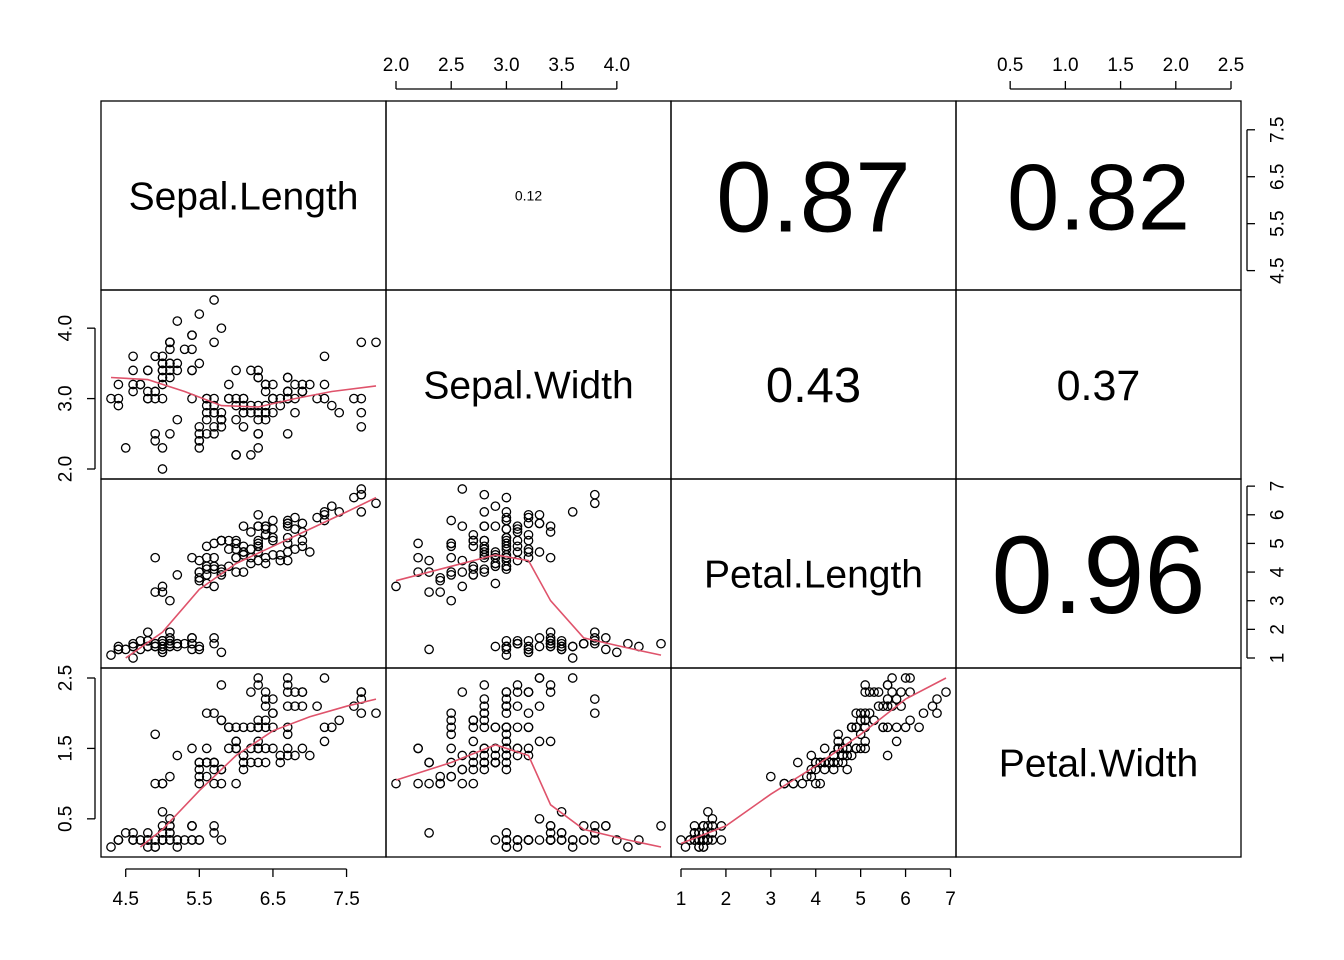  Describe the element at coordinates (1278, 177) in the screenshot. I see `tick-label: 6.5` at that location.